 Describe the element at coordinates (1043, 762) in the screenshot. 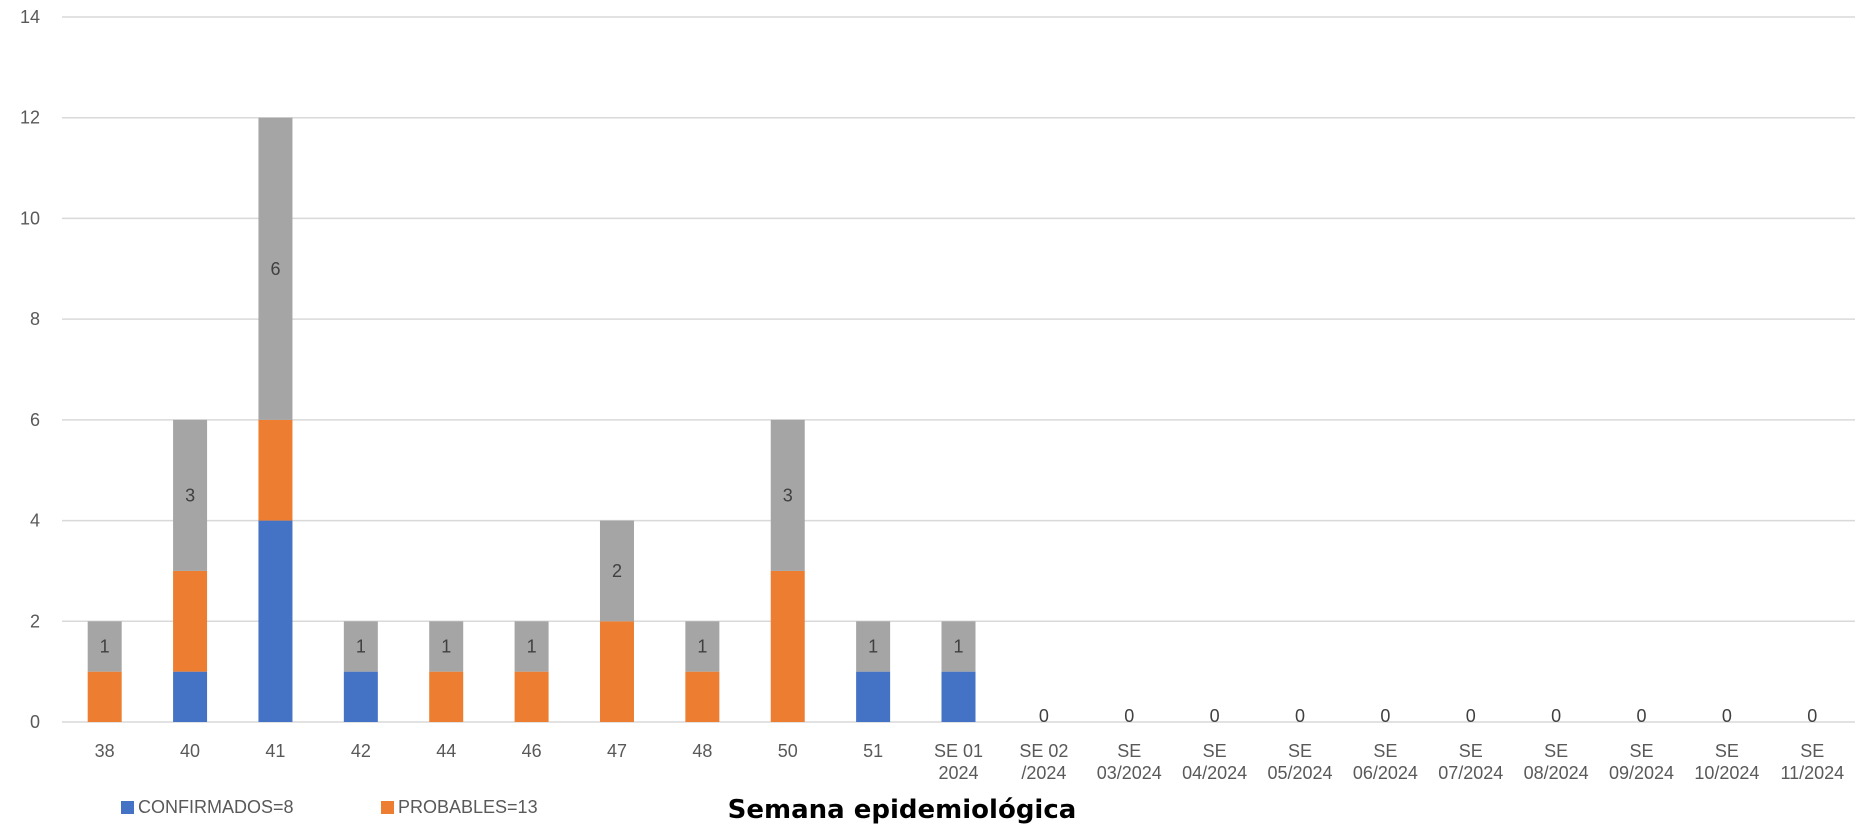

I see `x-tick-label: SE 02/2024` at that location.